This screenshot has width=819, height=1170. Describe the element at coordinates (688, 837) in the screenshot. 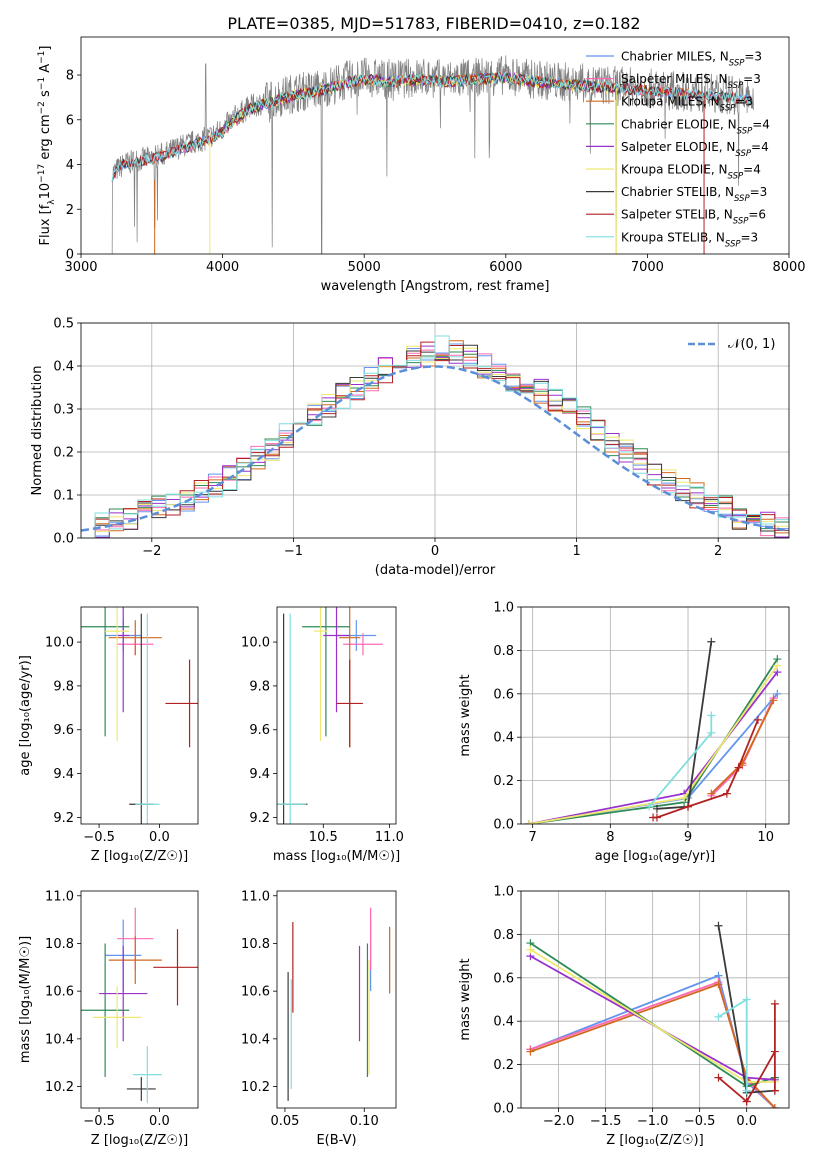

I see `x-tick-label: 9` at that location.